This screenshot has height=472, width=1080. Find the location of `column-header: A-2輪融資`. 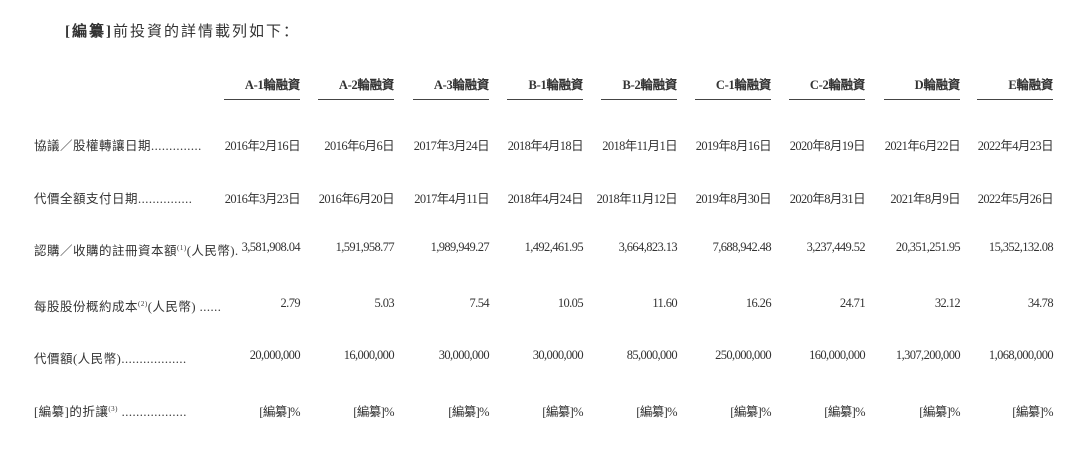

column-header: A-2輪融資 is located at coordinates (356, 87).